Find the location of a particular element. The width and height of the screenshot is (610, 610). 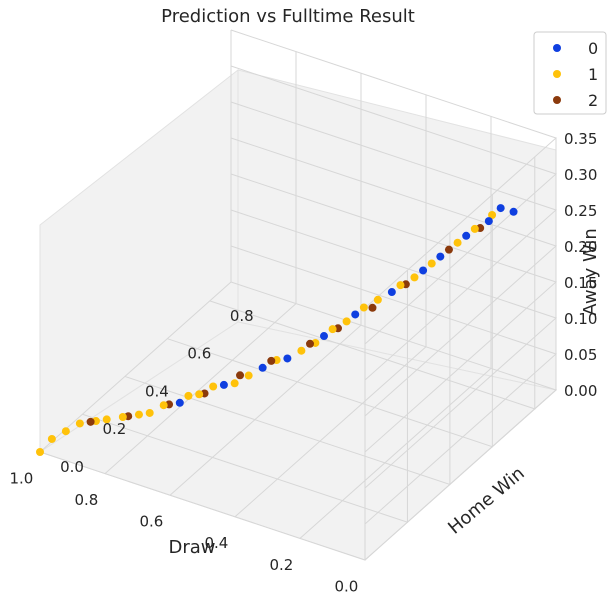

z-tick-label: 0.30 is located at coordinates (580, 175).